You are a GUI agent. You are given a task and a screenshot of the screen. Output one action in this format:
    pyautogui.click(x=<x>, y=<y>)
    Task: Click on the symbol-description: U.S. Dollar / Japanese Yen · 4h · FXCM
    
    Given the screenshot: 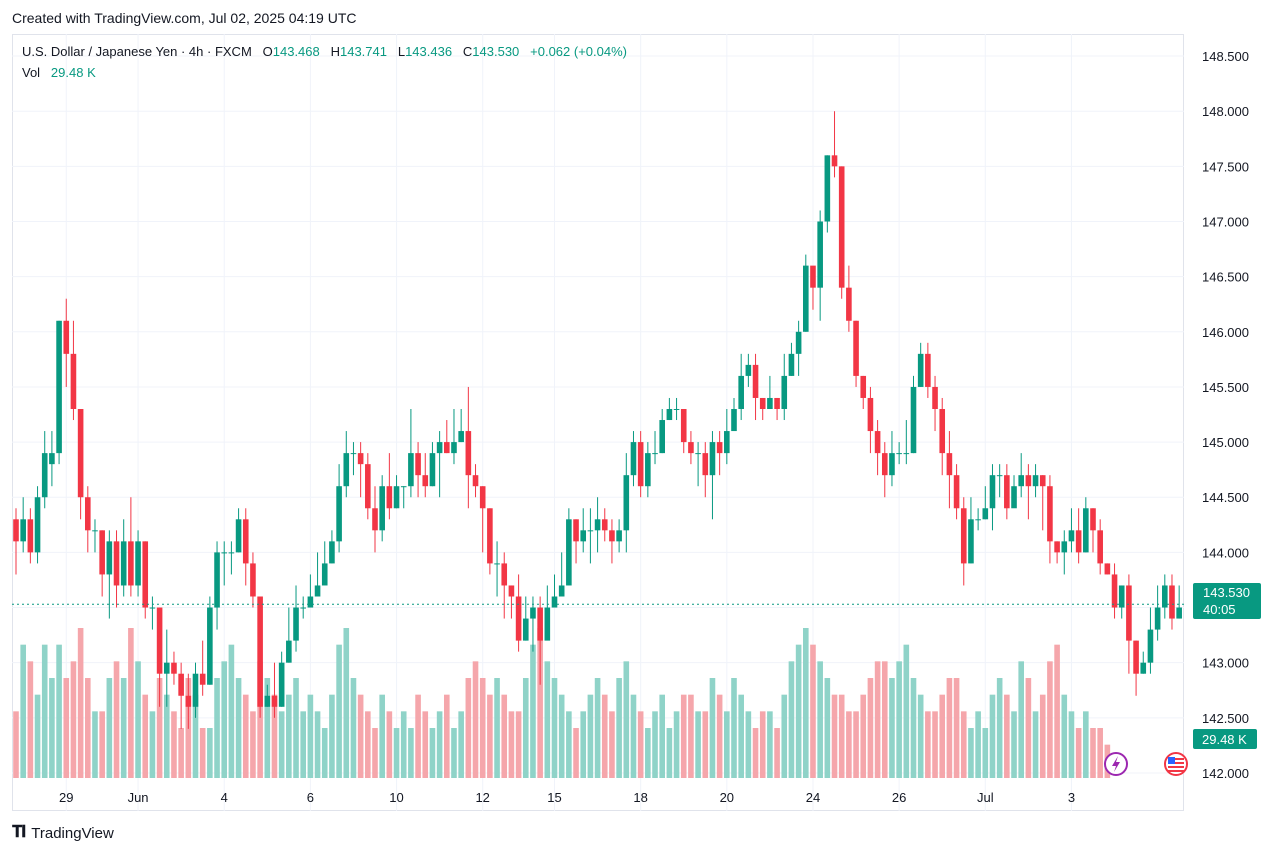 What is the action you would take?
    pyautogui.click(x=137, y=51)
    